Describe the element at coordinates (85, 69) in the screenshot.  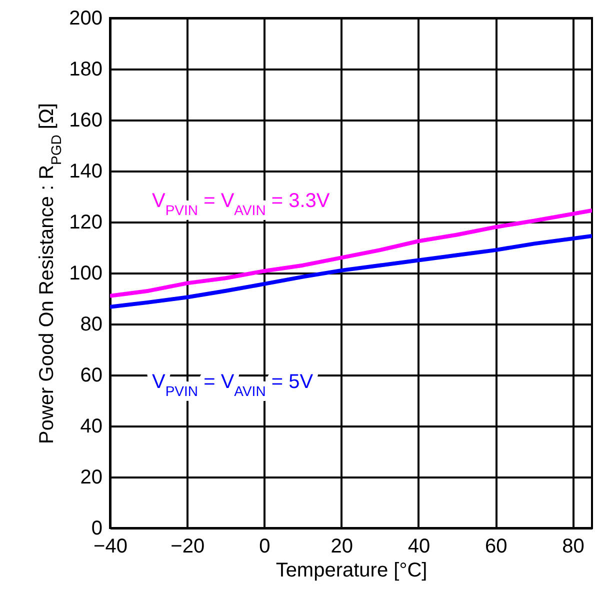
I see `y-tick-label: 180` at that location.